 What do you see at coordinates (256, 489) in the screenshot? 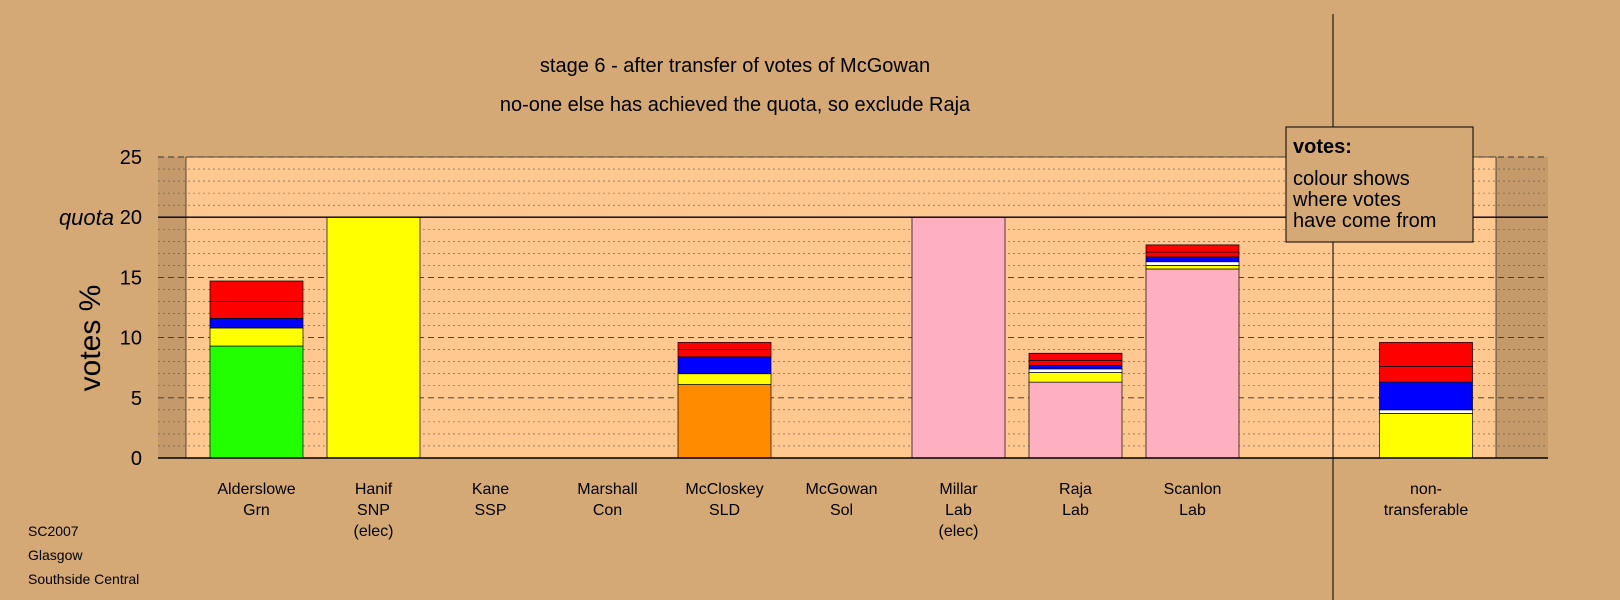
I see `category-label-line: Alderslowe` at bounding box center [256, 489].